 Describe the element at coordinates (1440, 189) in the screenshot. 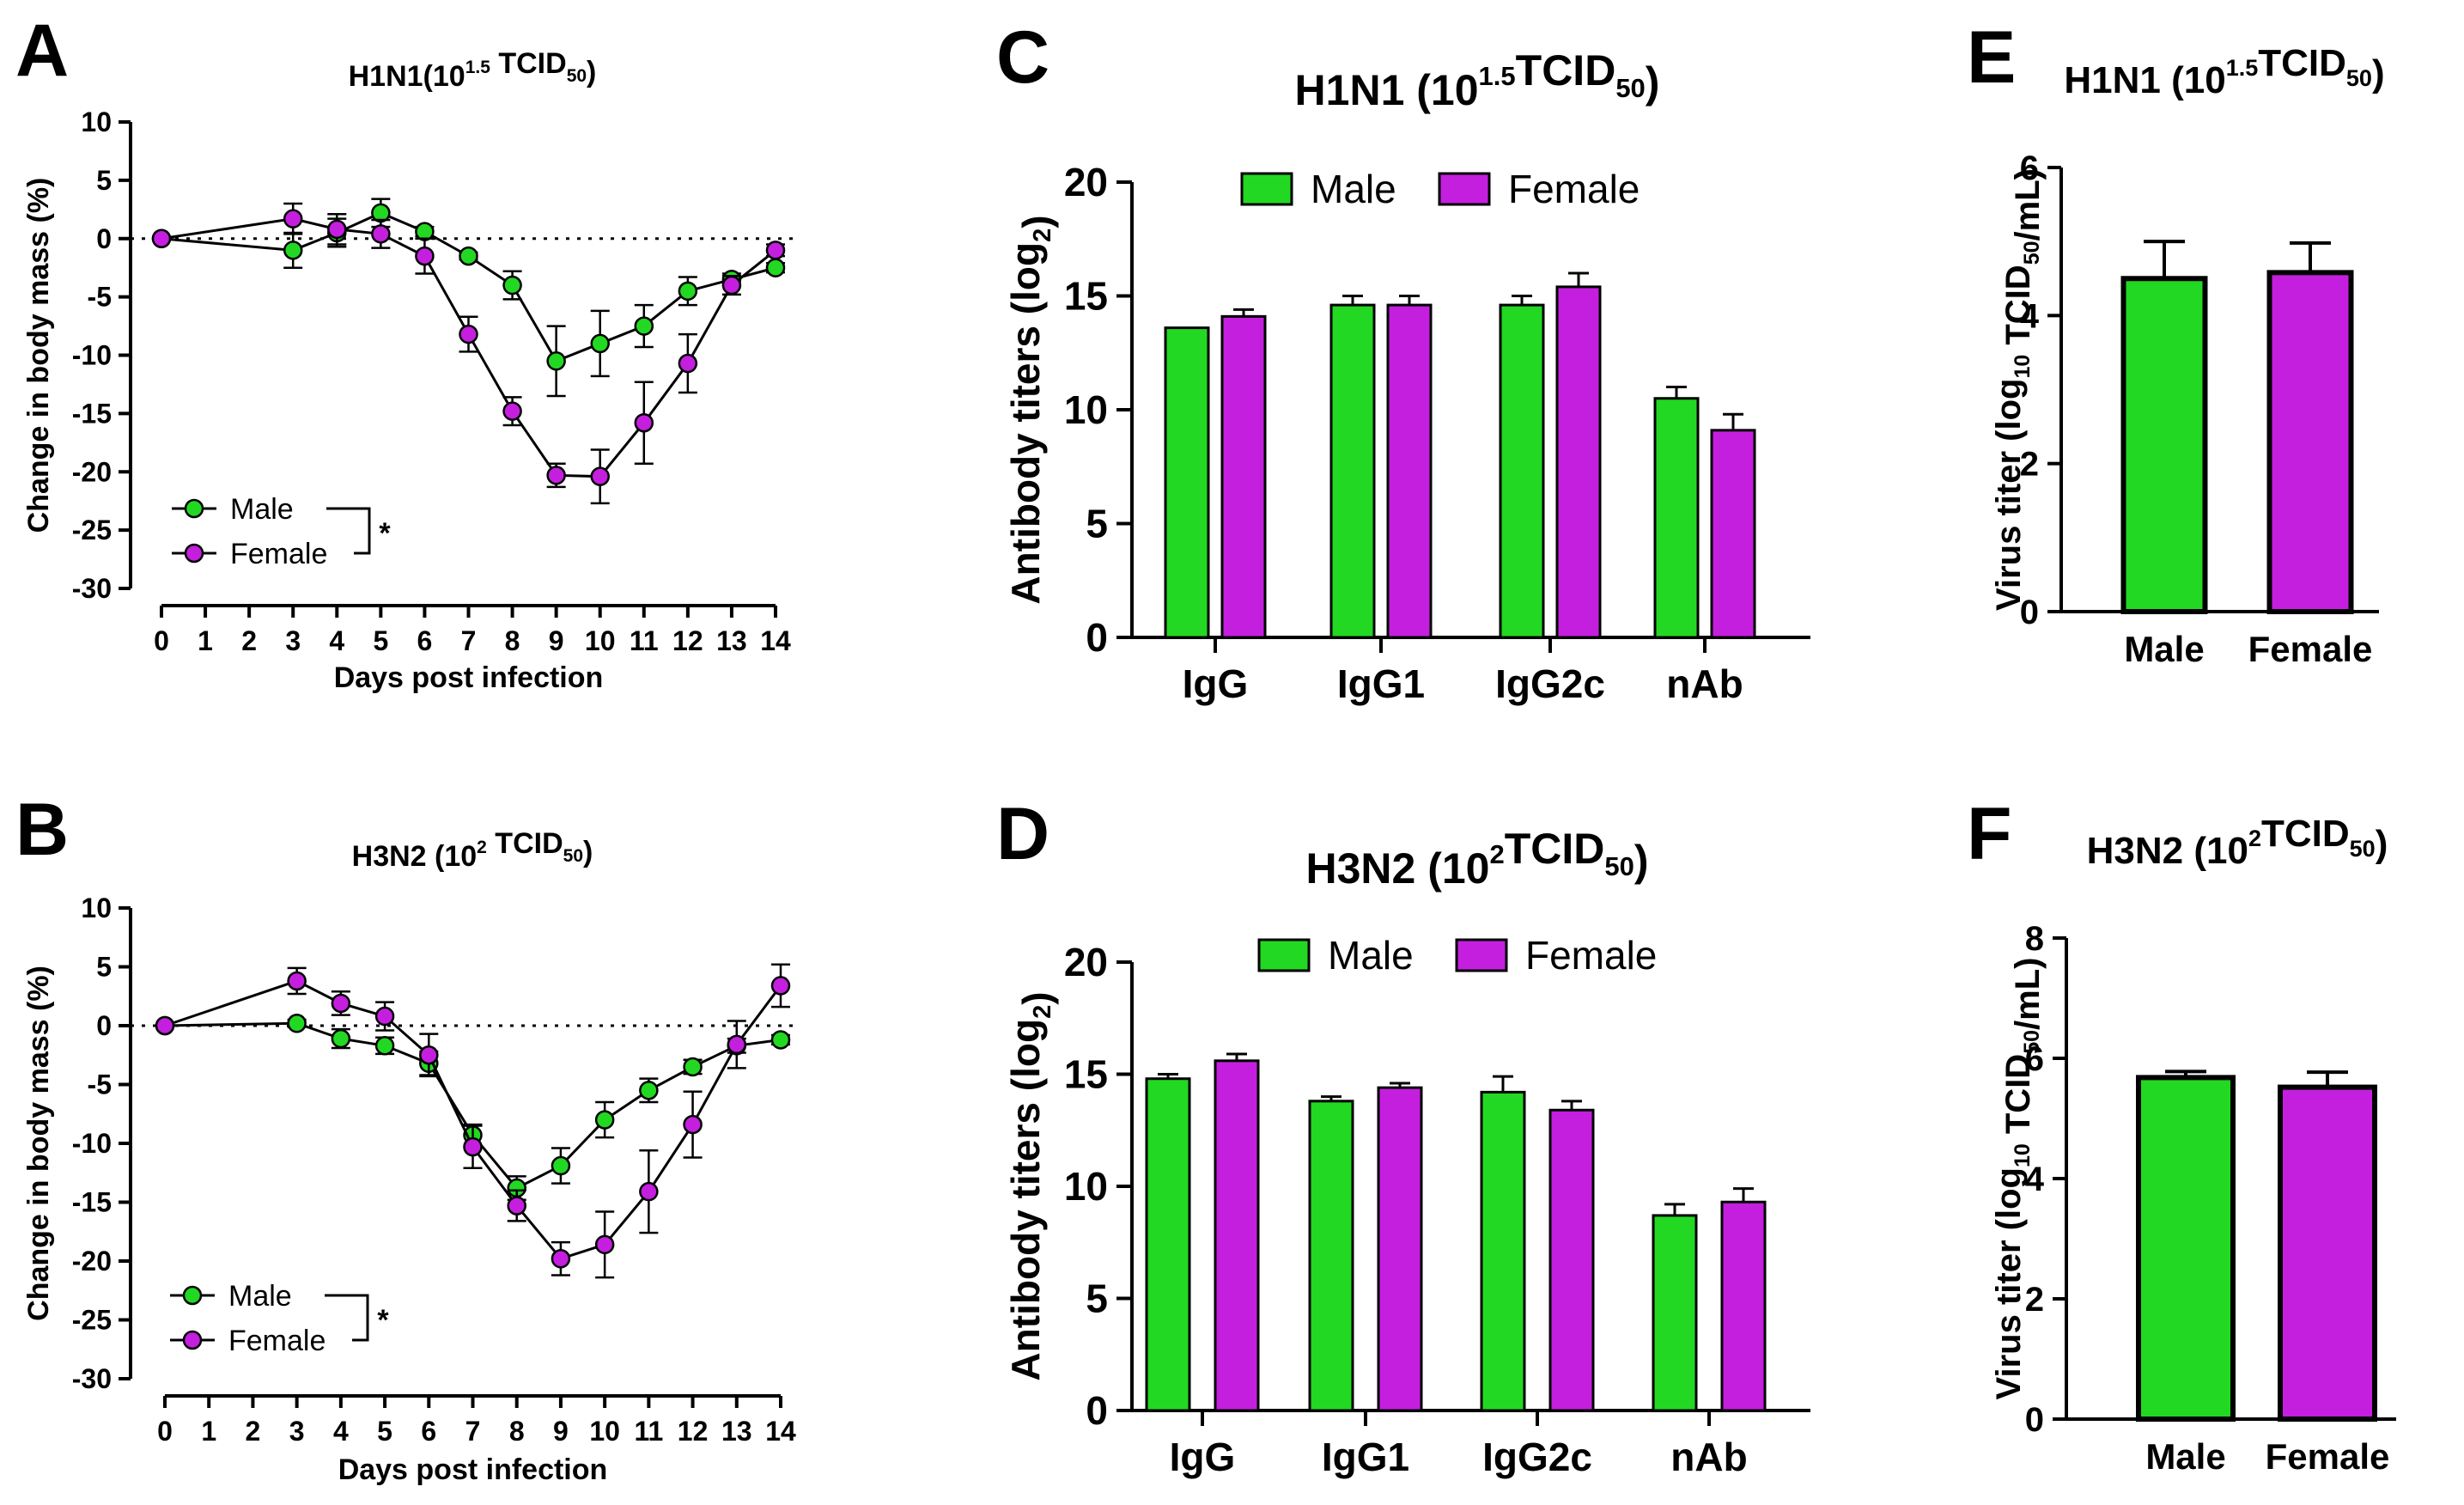

I see `legend: Male Female` at that location.